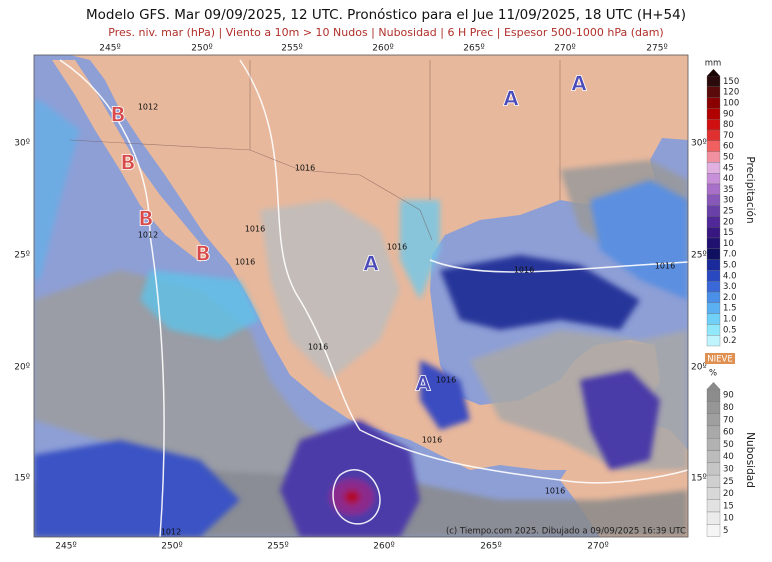 This screenshot has height=562, width=772. Describe the element at coordinates (728, 201) in the screenshot. I see `precip-level: 30` at that location.